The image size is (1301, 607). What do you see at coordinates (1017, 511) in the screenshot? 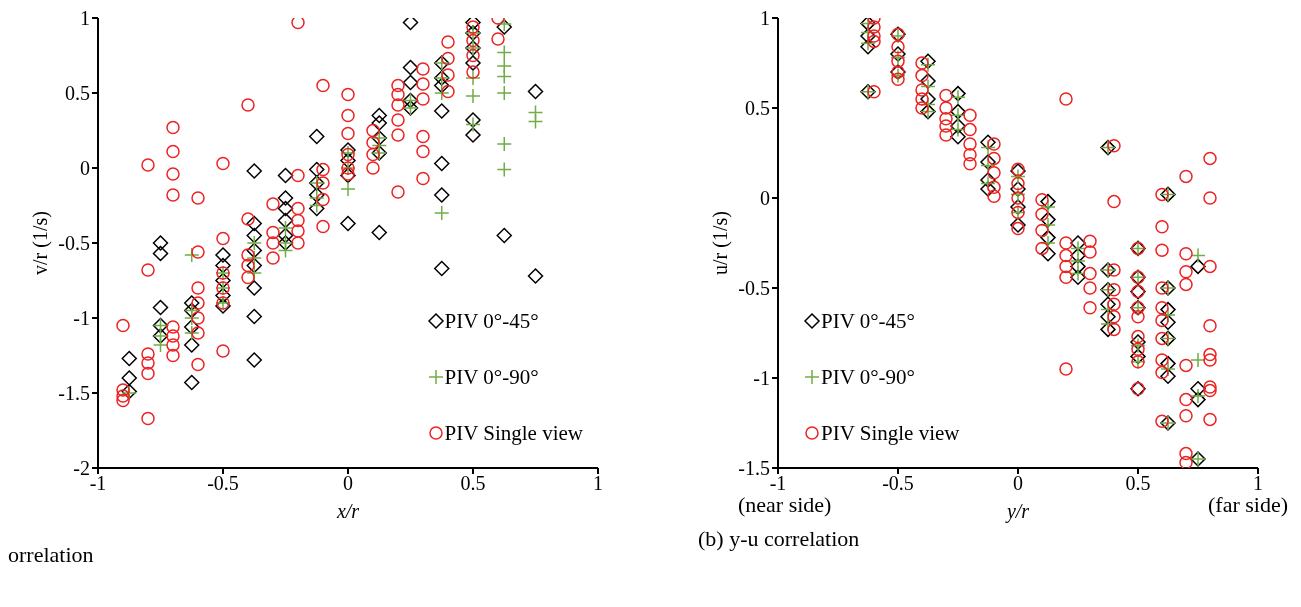
I see `x-axis-title: y/r` at bounding box center [1017, 511].